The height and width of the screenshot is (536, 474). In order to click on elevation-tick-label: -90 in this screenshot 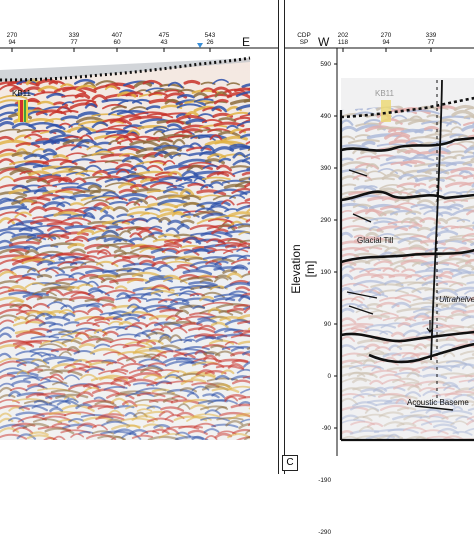, I will do `click(319, 428)`.